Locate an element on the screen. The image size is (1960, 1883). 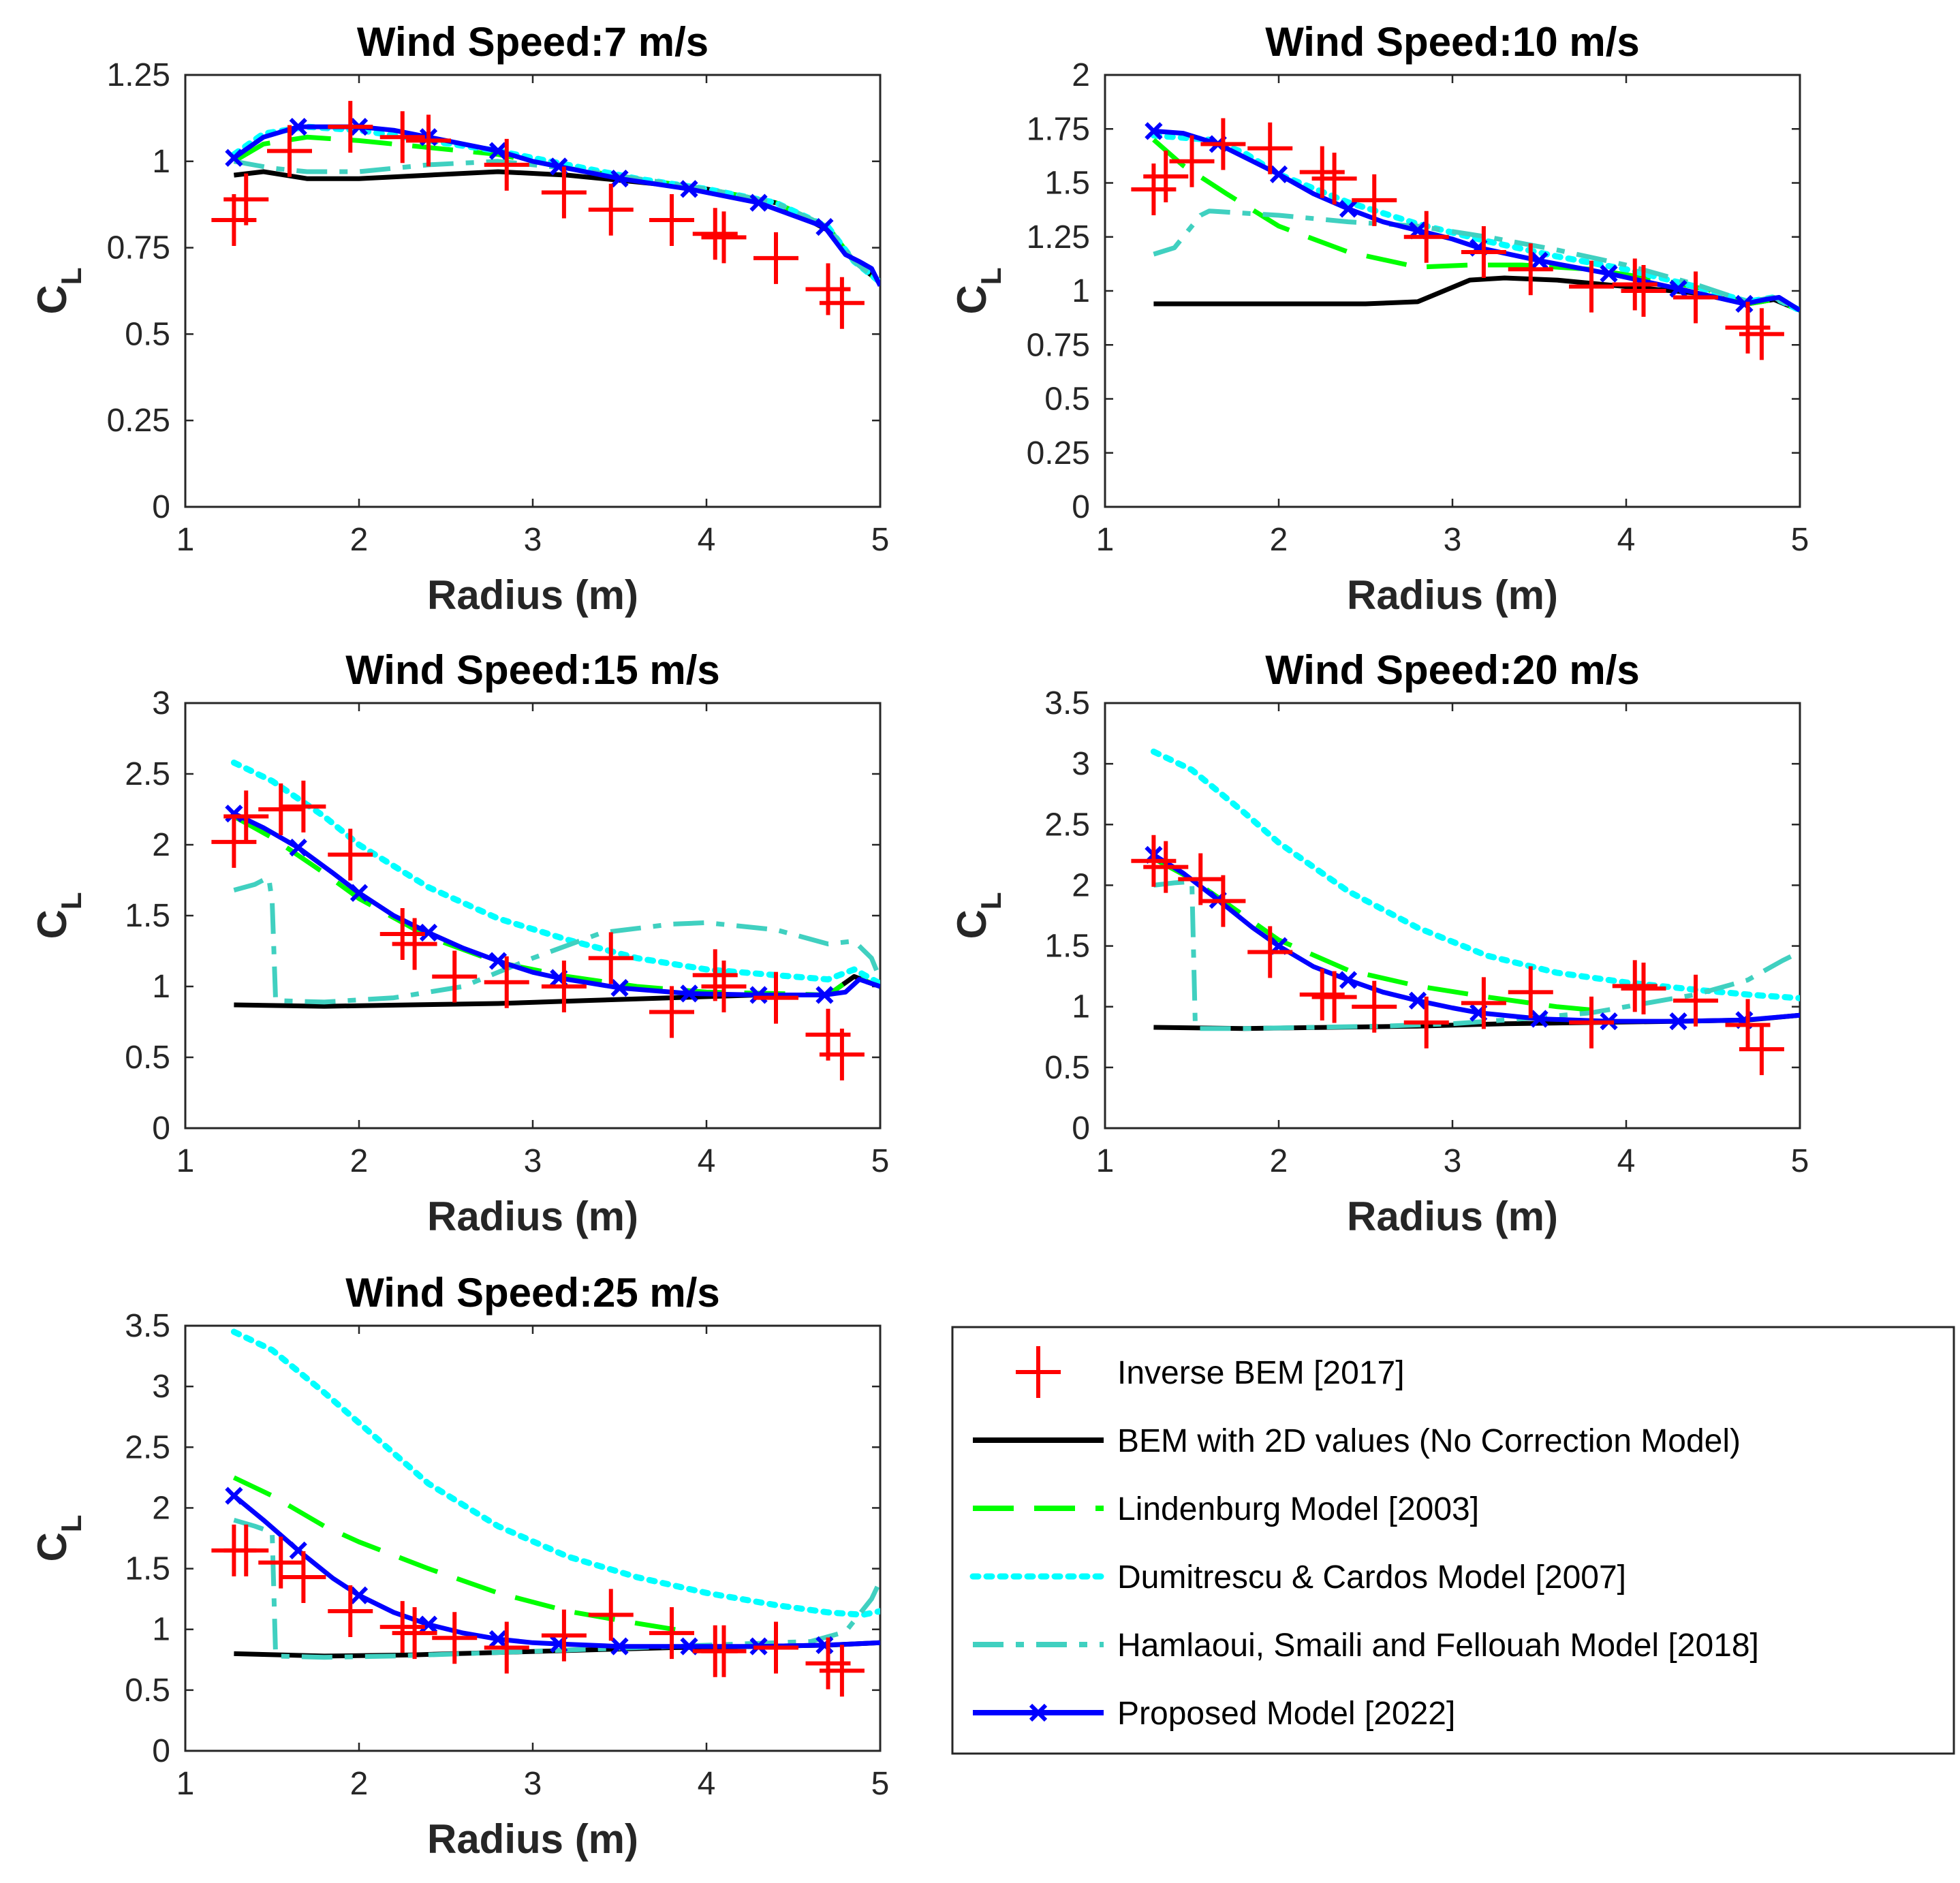
y-axis-label-subscript: L is located at coordinates (71, 901).